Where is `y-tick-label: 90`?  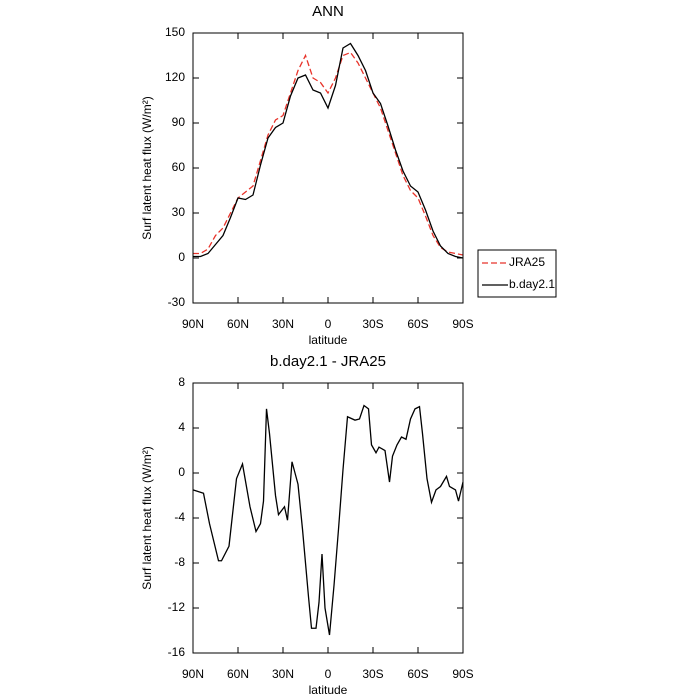
y-tick-label: 90 is located at coordinates (179, 122).